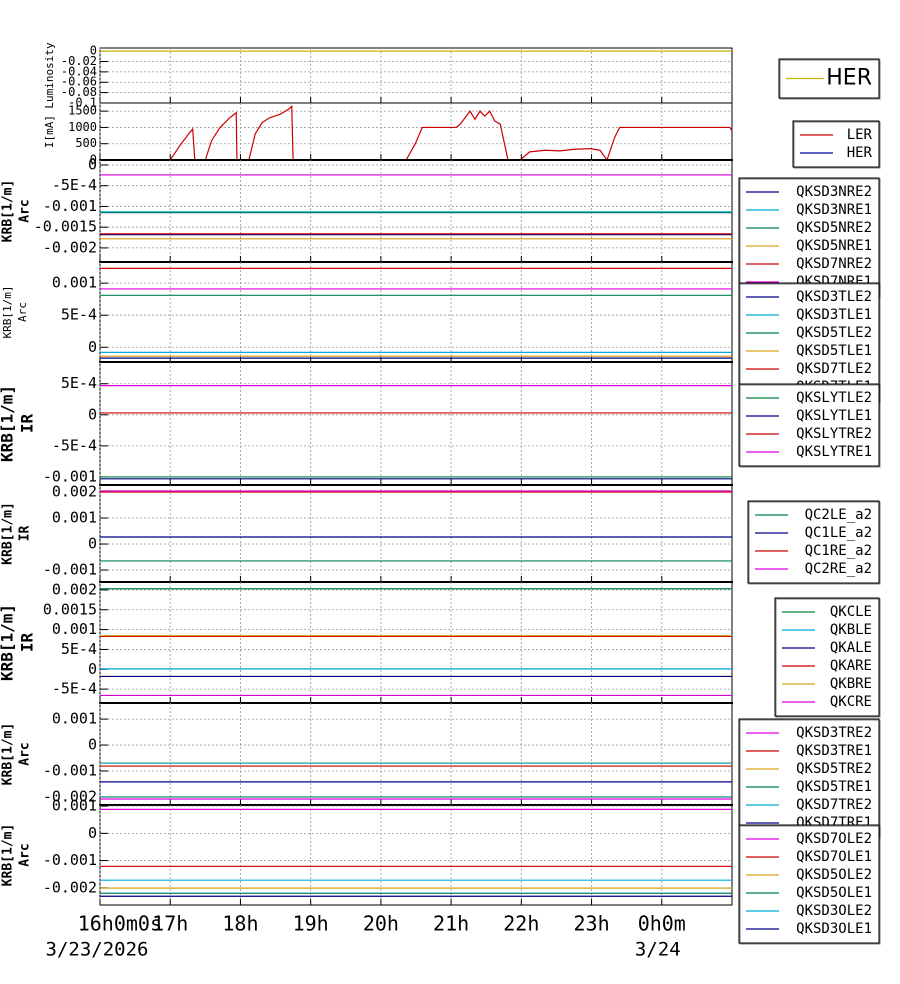  I want to click on x-tick-label: 23h, so click(591, 924).